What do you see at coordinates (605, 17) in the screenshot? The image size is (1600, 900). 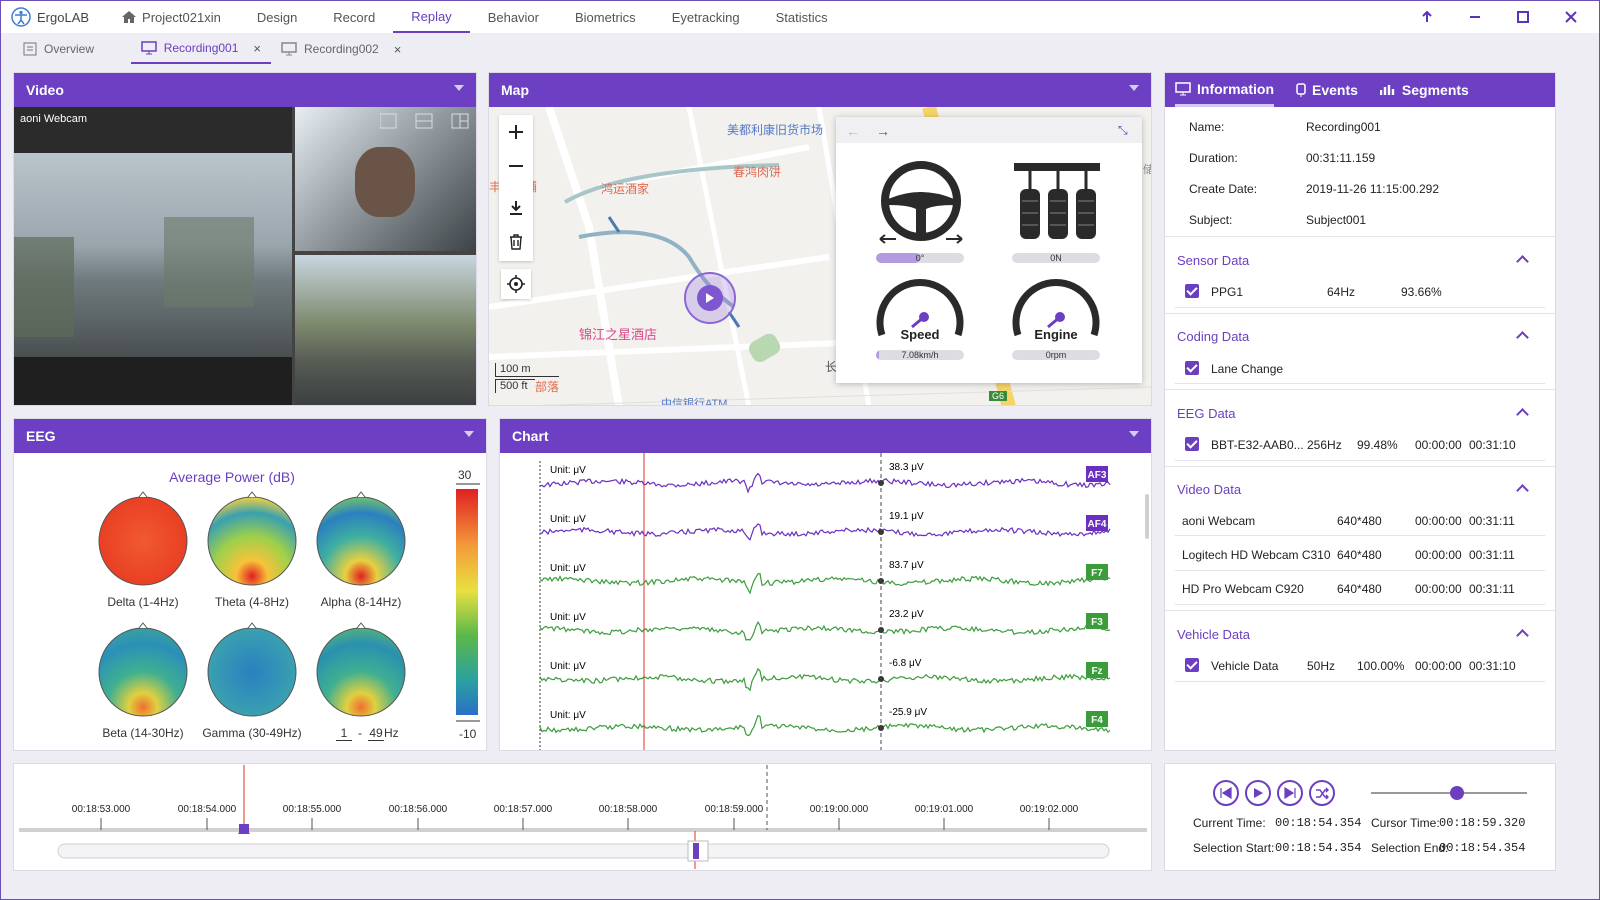 I see `nav-biometrics: Biometrics` at bounding box center [605, 17].